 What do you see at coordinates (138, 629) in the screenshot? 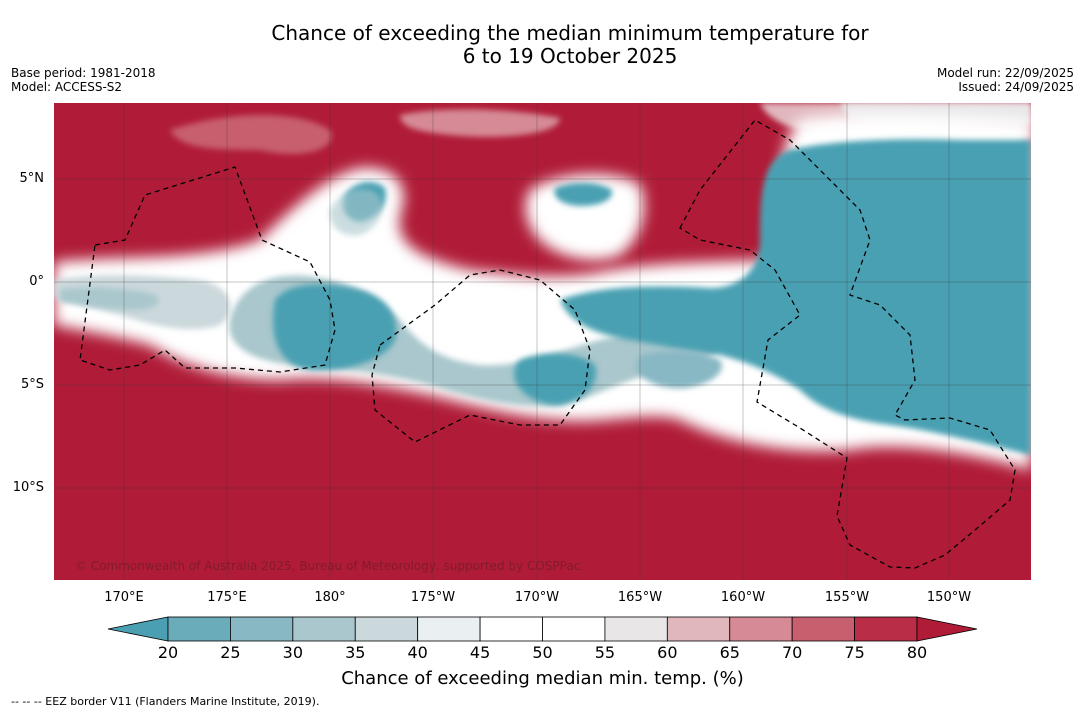
I see `colorbar-low-extension` at bounding box center [138, 629].